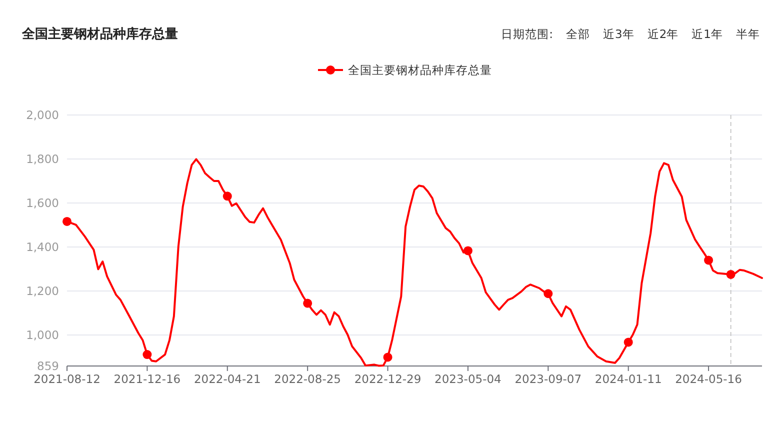 This screenshot has width=774, height=428. Describe the element at coordinates (42, 335) in the screenshot. I see `y-tick-label: 1,000` at that location.